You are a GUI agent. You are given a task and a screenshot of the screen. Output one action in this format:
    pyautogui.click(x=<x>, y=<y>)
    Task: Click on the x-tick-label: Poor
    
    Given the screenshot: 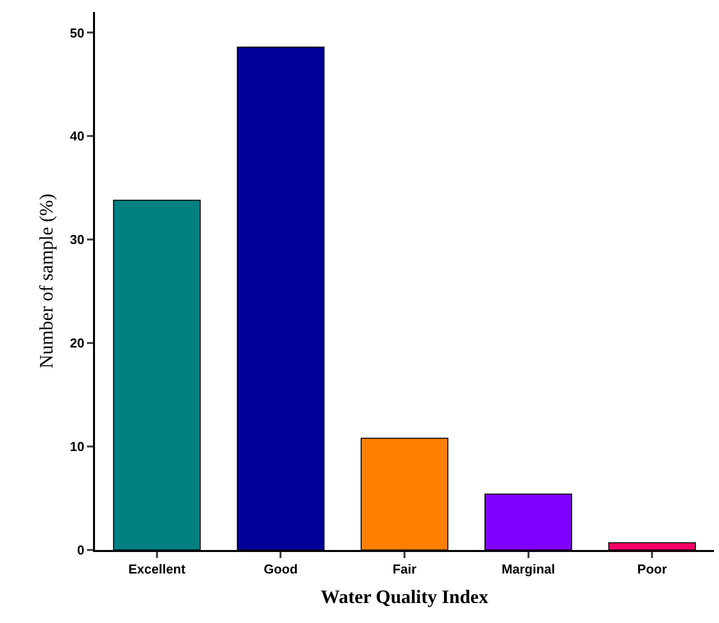 What is the action you would take?
    pyautogui.click(x=652, y=569)
    